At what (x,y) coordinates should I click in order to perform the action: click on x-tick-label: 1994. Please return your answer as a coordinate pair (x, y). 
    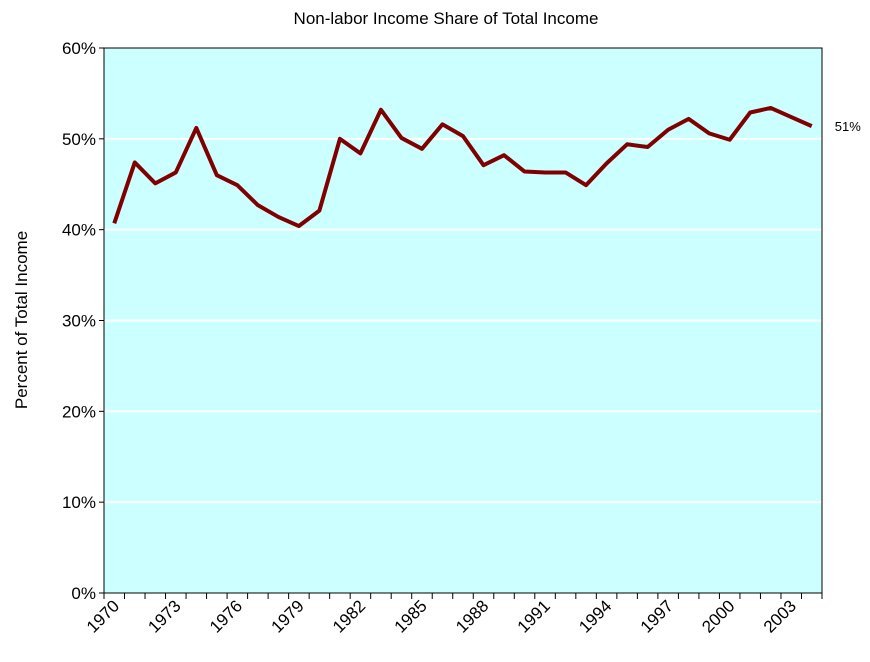
    Looking at the image, I should click on (595, 616).